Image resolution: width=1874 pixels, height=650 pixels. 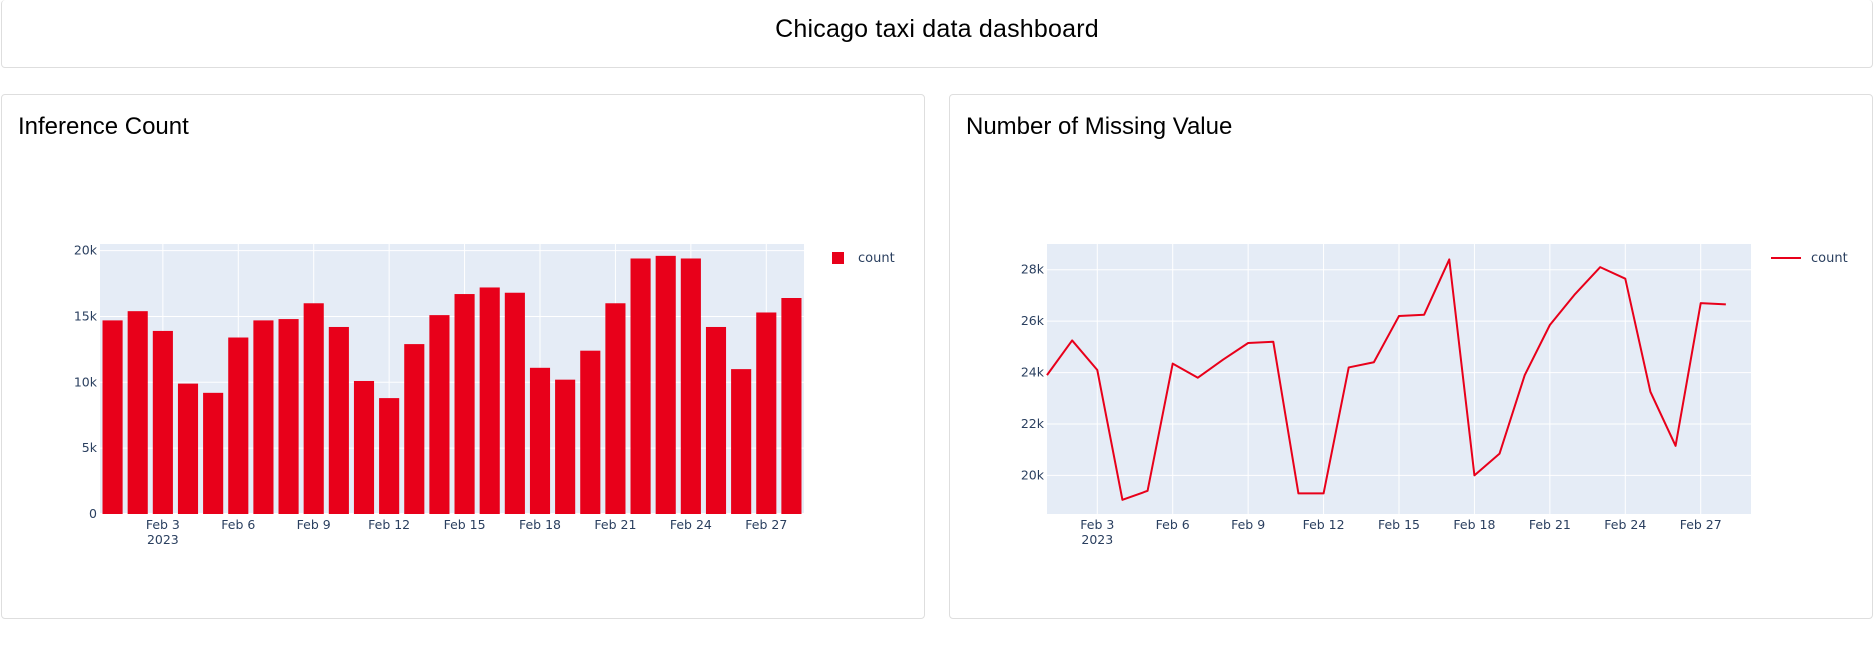 I want to click on y-tick-label: 0, so click(x=93, y=513).